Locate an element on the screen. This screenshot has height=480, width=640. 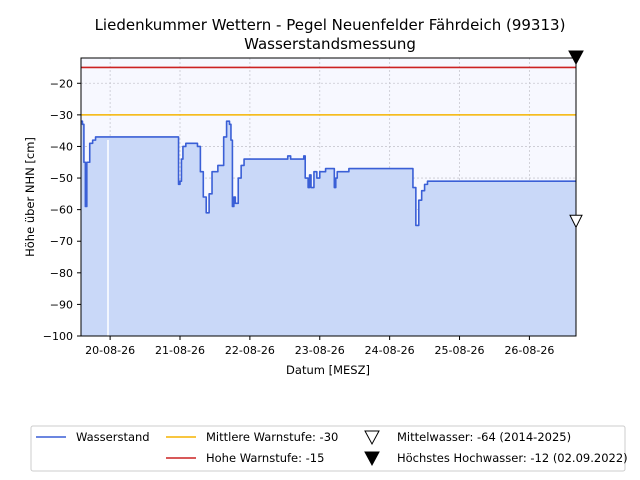
legend-mean-water-label: Mittelwasser: -64 (2014-2025) is located at coordinates (484, 437).